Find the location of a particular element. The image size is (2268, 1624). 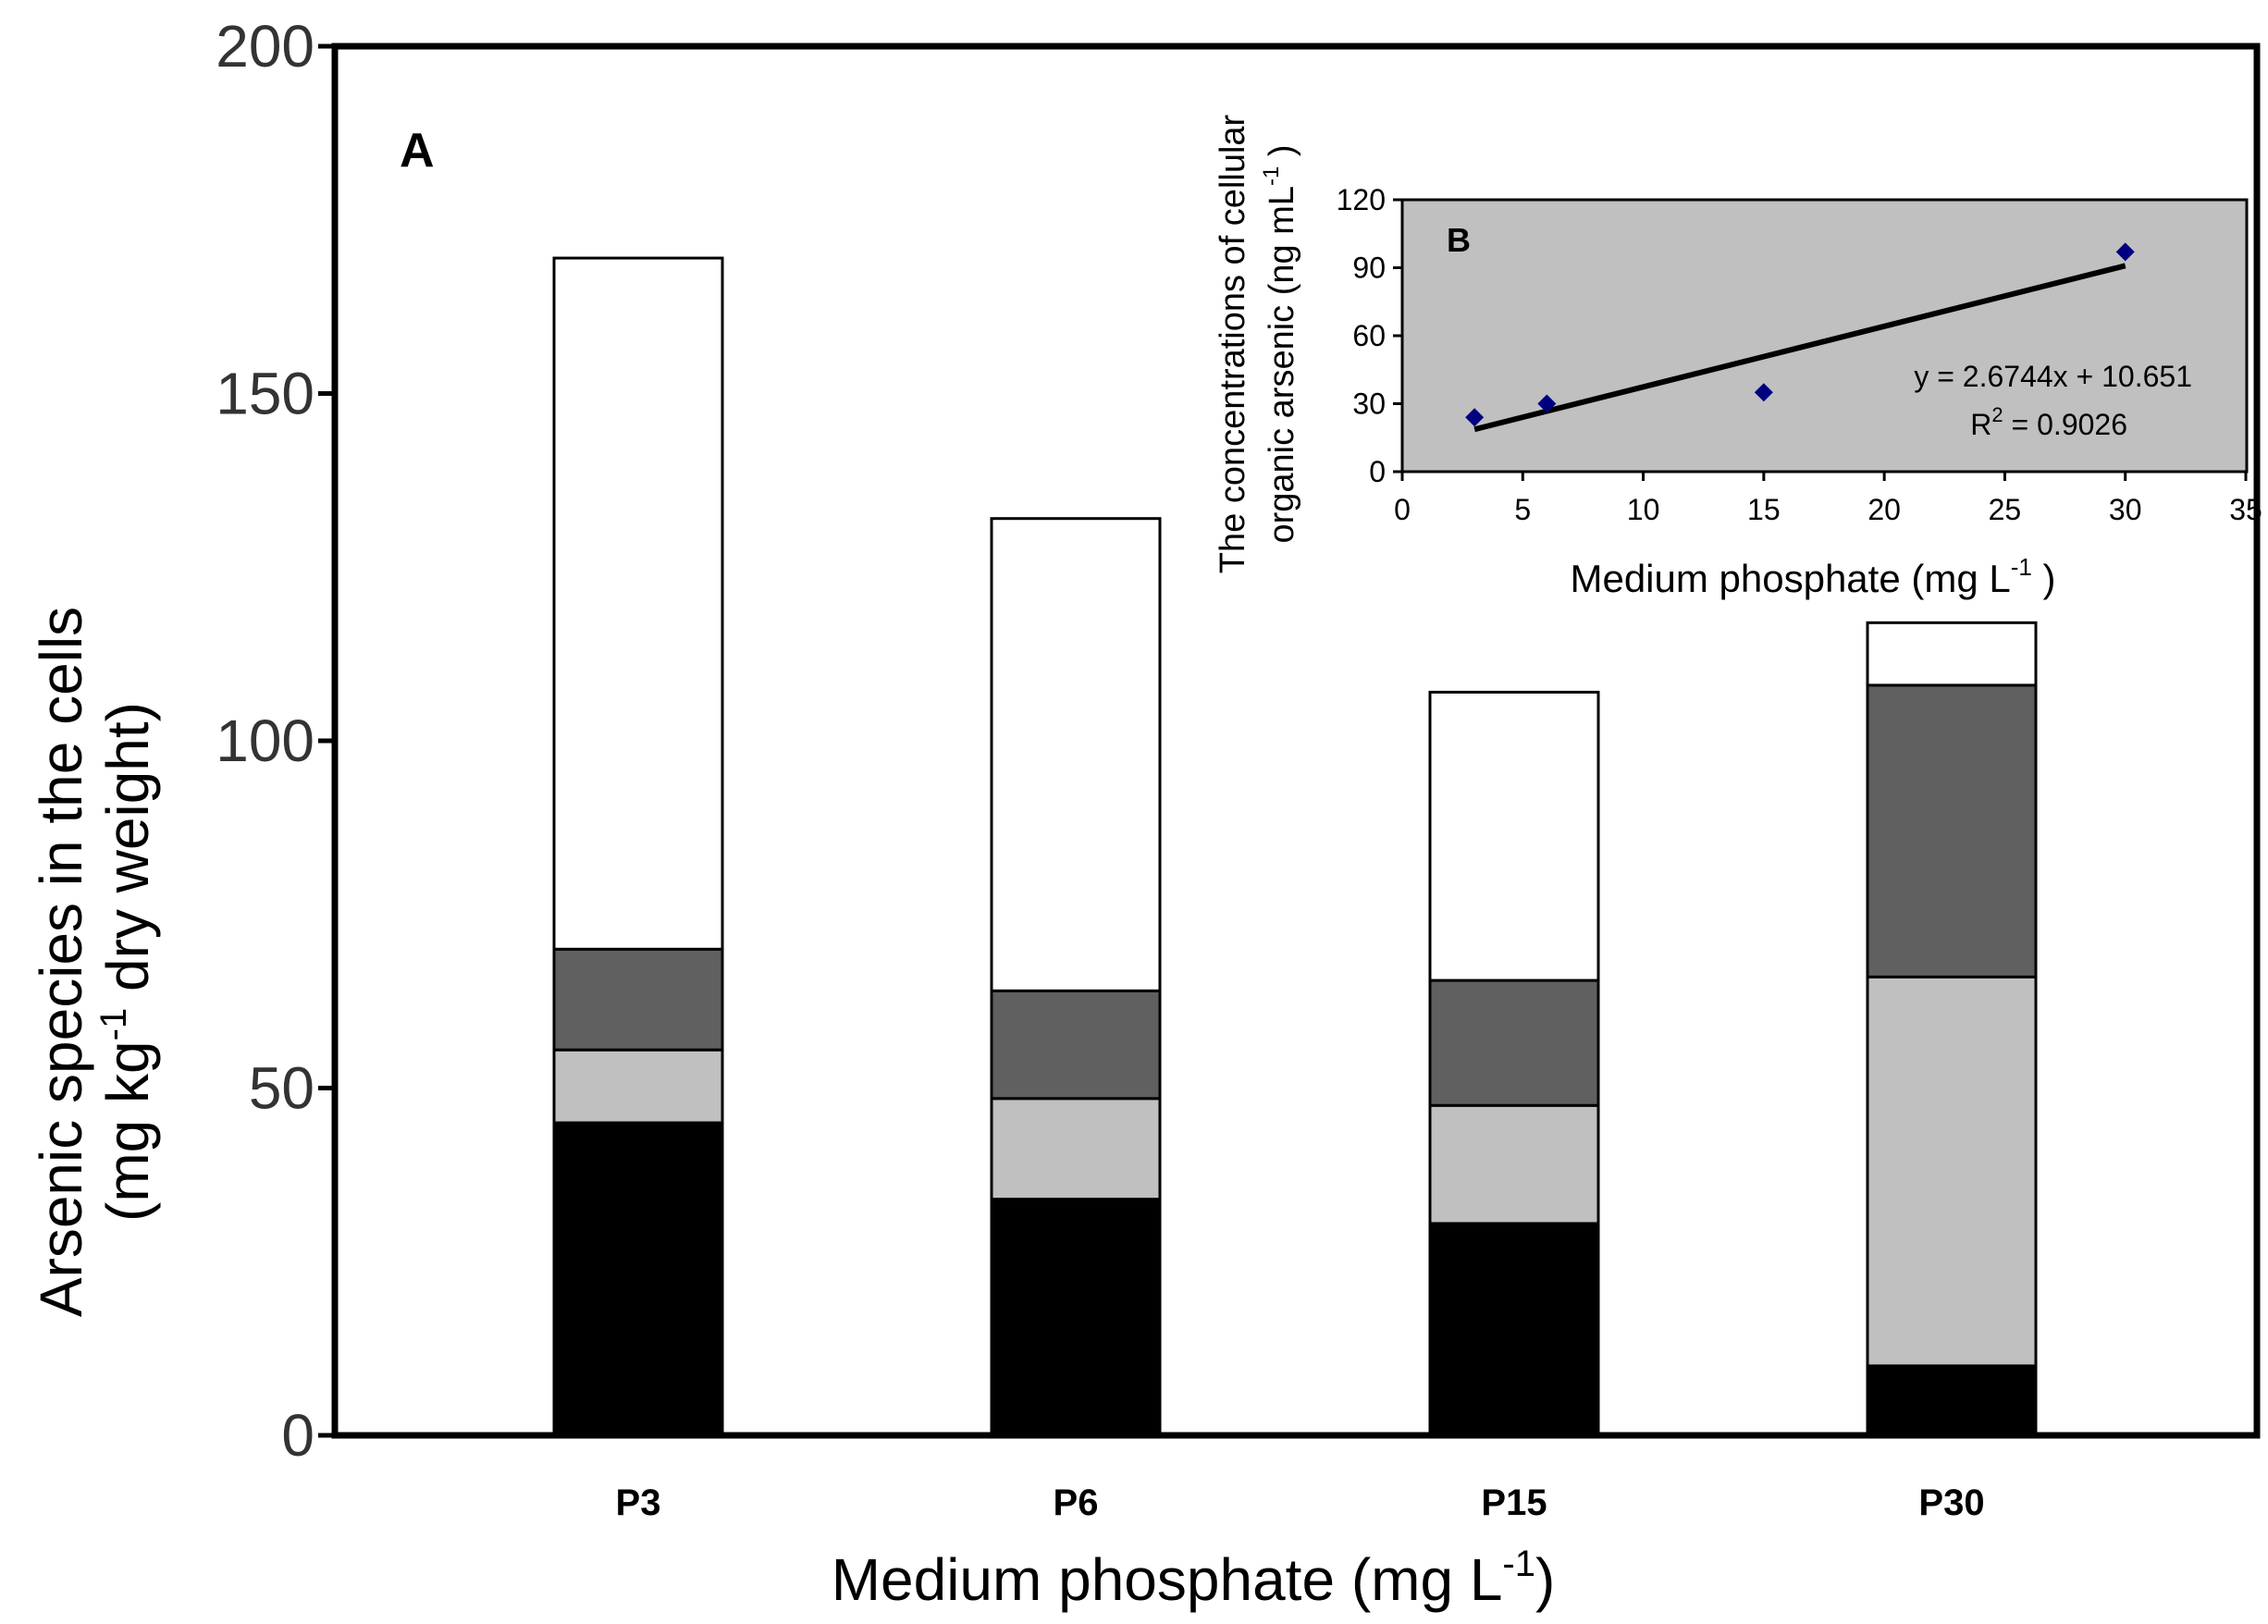

x-tick-label-P15: P15 is located at coordinates (1514, 1503).